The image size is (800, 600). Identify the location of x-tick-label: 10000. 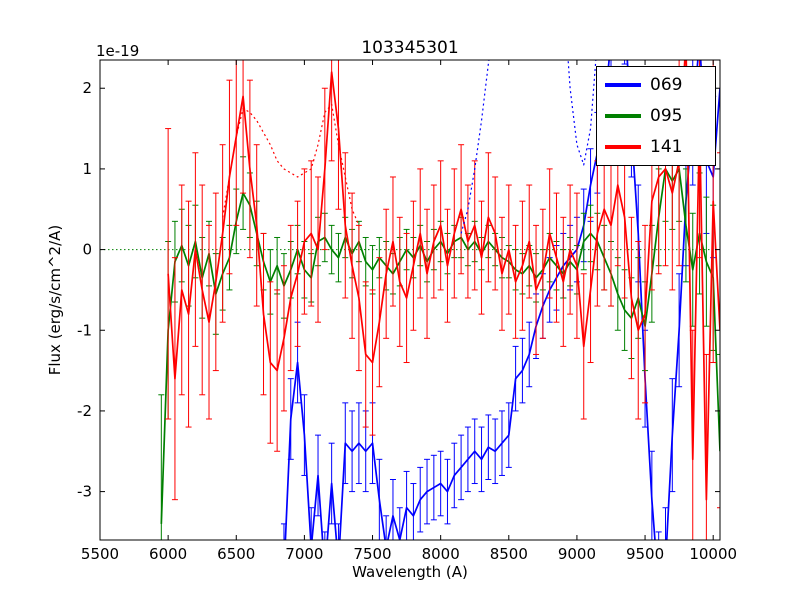
(713, 554).